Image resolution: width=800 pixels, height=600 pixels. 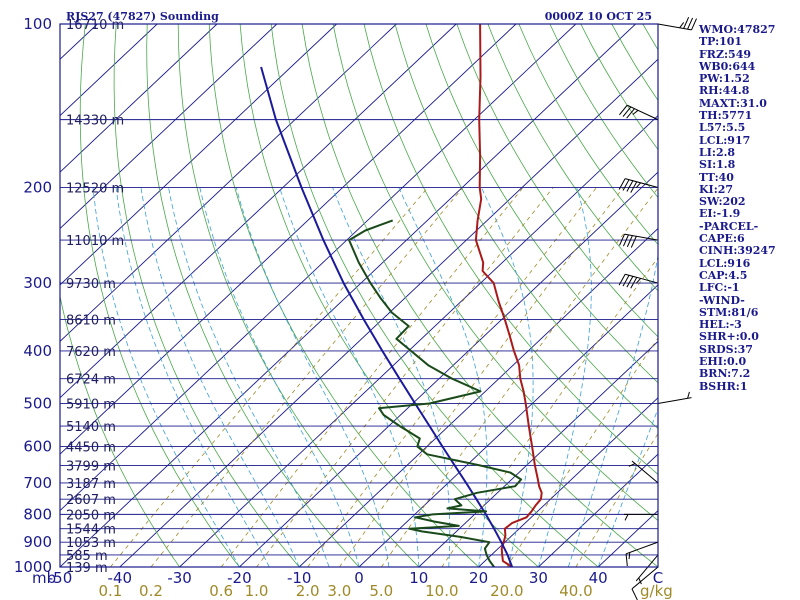 What do you see at coordinates (142, 16) in the screenshot?
I see `chart-title: RJS27 (47827) Sounding` at bounding box center [142, 16].